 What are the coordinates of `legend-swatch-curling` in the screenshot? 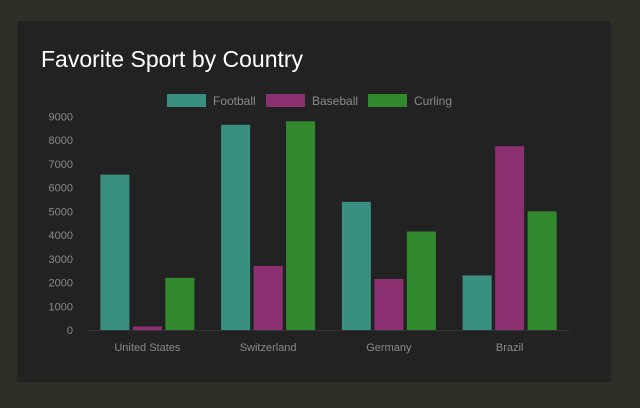 It's located at (387, 100).